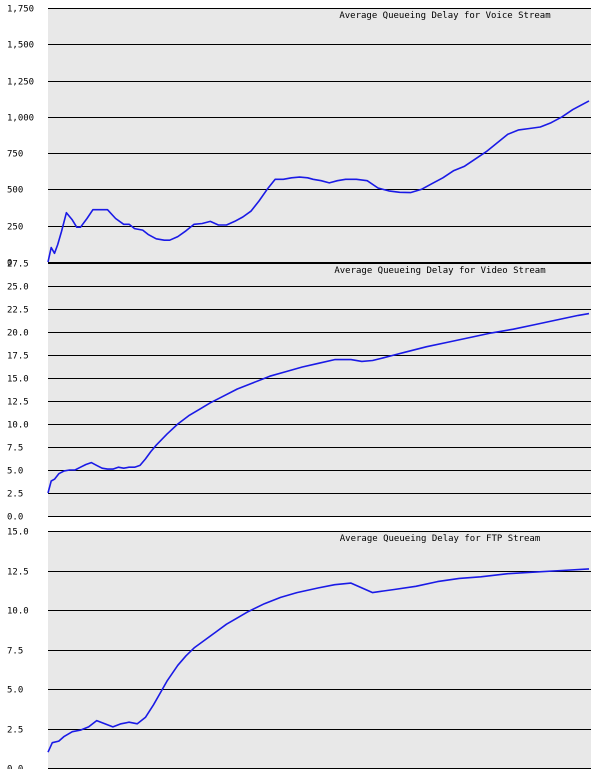 This screenshot has height=769, width=591. Describe the element at coordinates (18, 357) in the screenshot. I see `video-y-tick-label: 17.5` at that location.